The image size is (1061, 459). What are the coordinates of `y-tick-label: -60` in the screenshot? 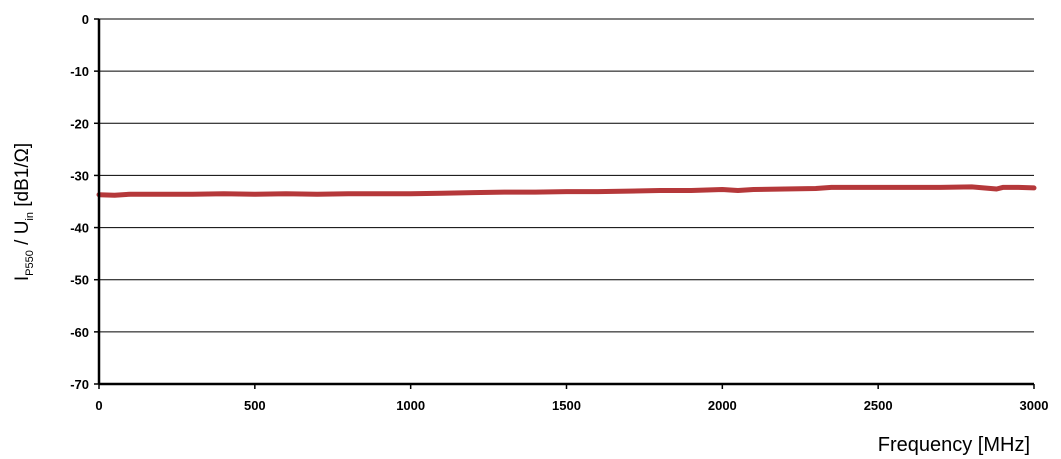 It's located at (79, 332).